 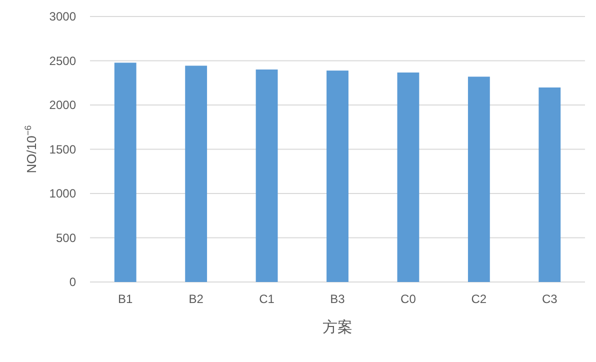 What do you see at coordinates (62, 17) in the screenshot?
I see `y-tick-label: 3000` at bounding box center [62, 17].